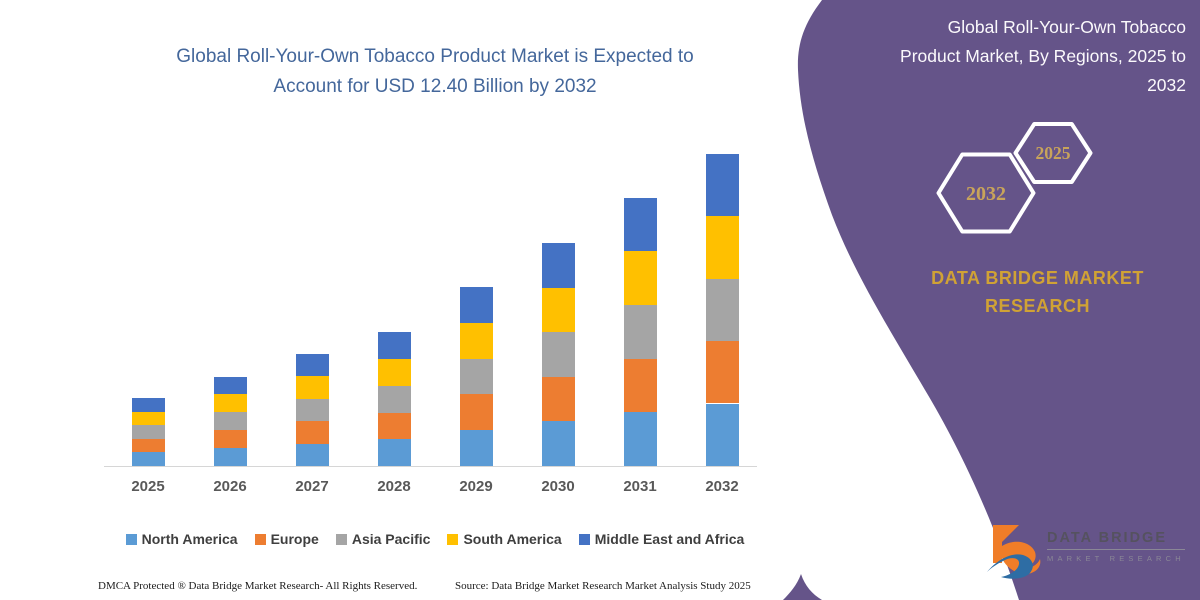 The width and height of the screenshot is (1200, 600). Describe the element at coordinates (997, 544) in the screenshot. I see `logo-stem-icon` at that location.